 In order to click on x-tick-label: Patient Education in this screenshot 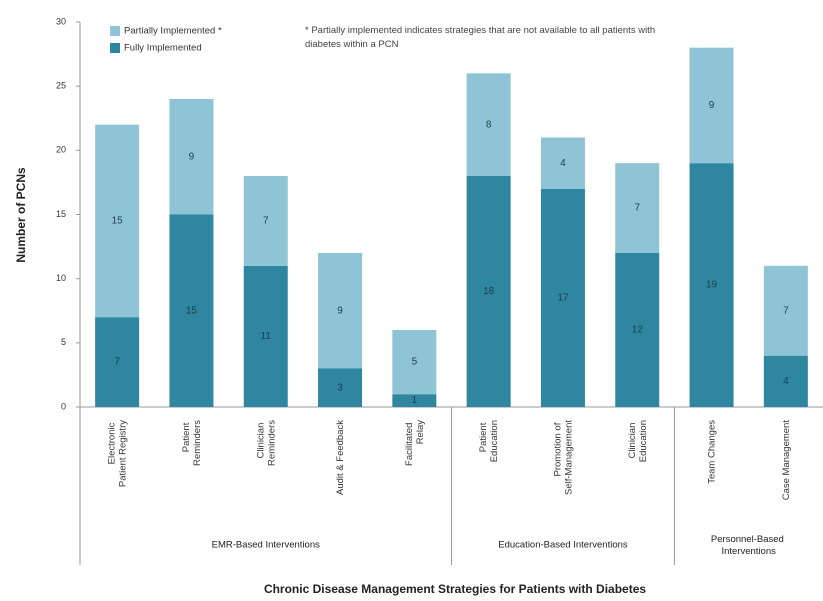, I will do `click(489, 441)`.